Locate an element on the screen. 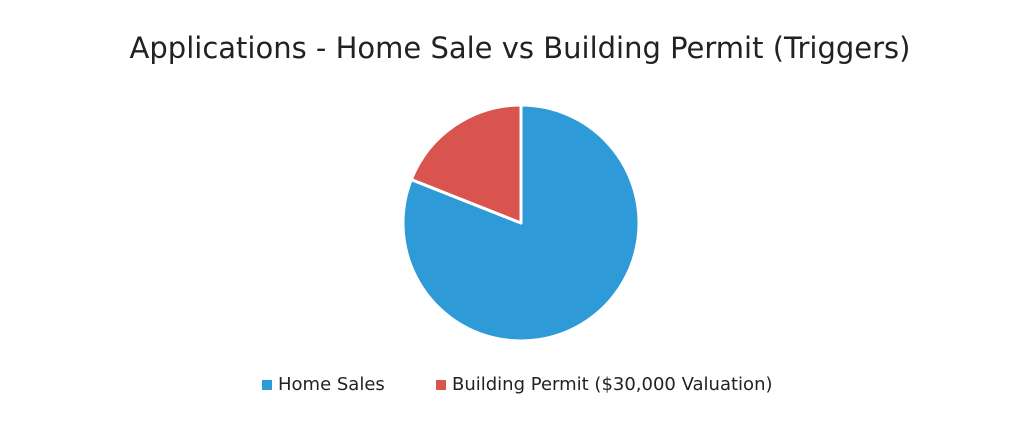 This screenshot has width=1024, height=432. legend-label: Home Sales is located at coordinates (331, 384).